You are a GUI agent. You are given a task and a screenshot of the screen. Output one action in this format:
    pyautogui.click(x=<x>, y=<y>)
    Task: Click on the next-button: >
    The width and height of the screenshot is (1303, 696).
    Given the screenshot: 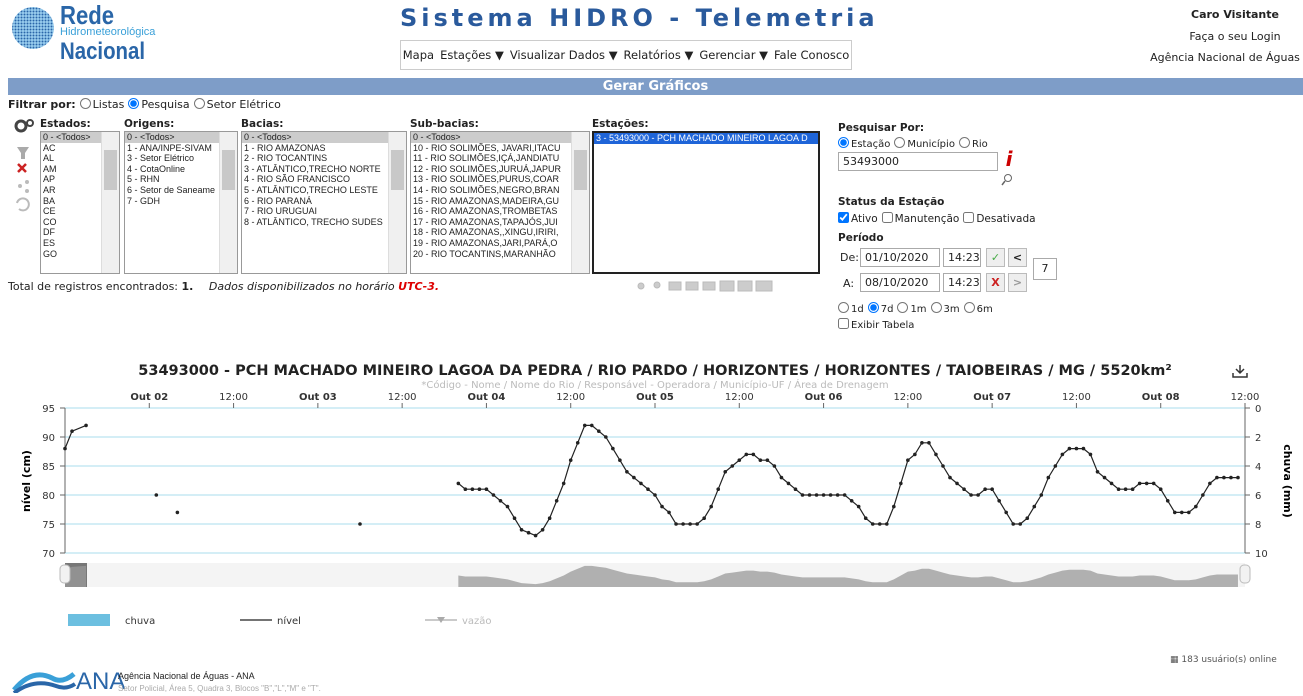 What is the action you would take?
    pyautogui.click(x=1017, y=282)
    